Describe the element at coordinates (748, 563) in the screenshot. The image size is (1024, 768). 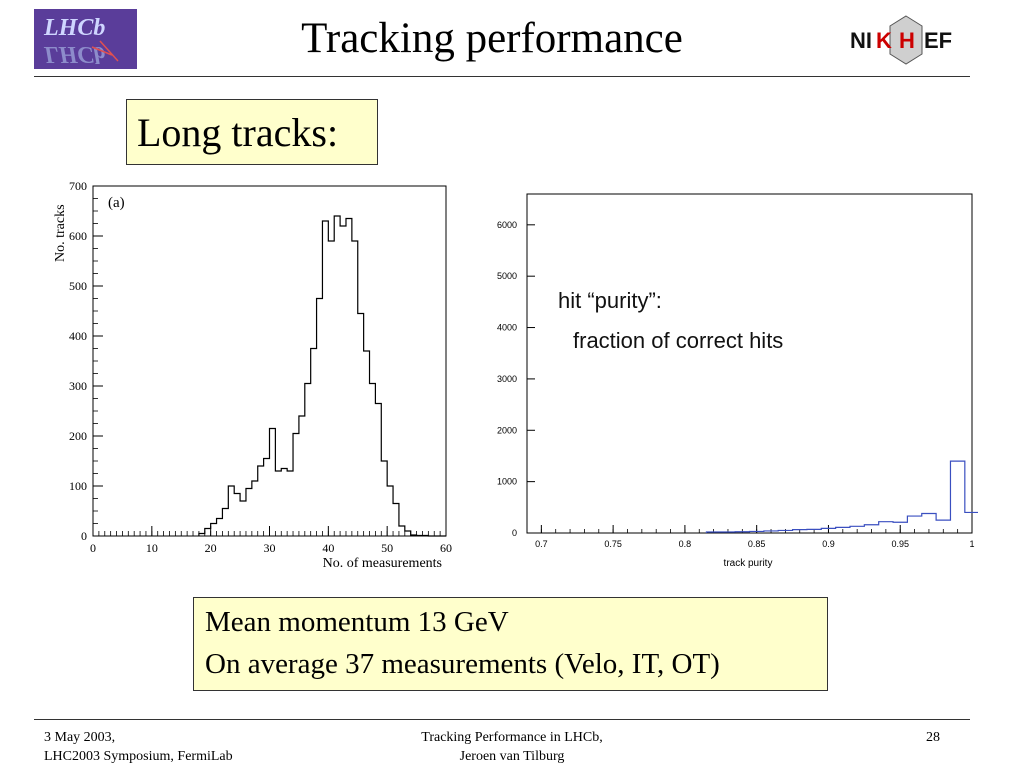
I see `x-axis-label: track purity` at that location.